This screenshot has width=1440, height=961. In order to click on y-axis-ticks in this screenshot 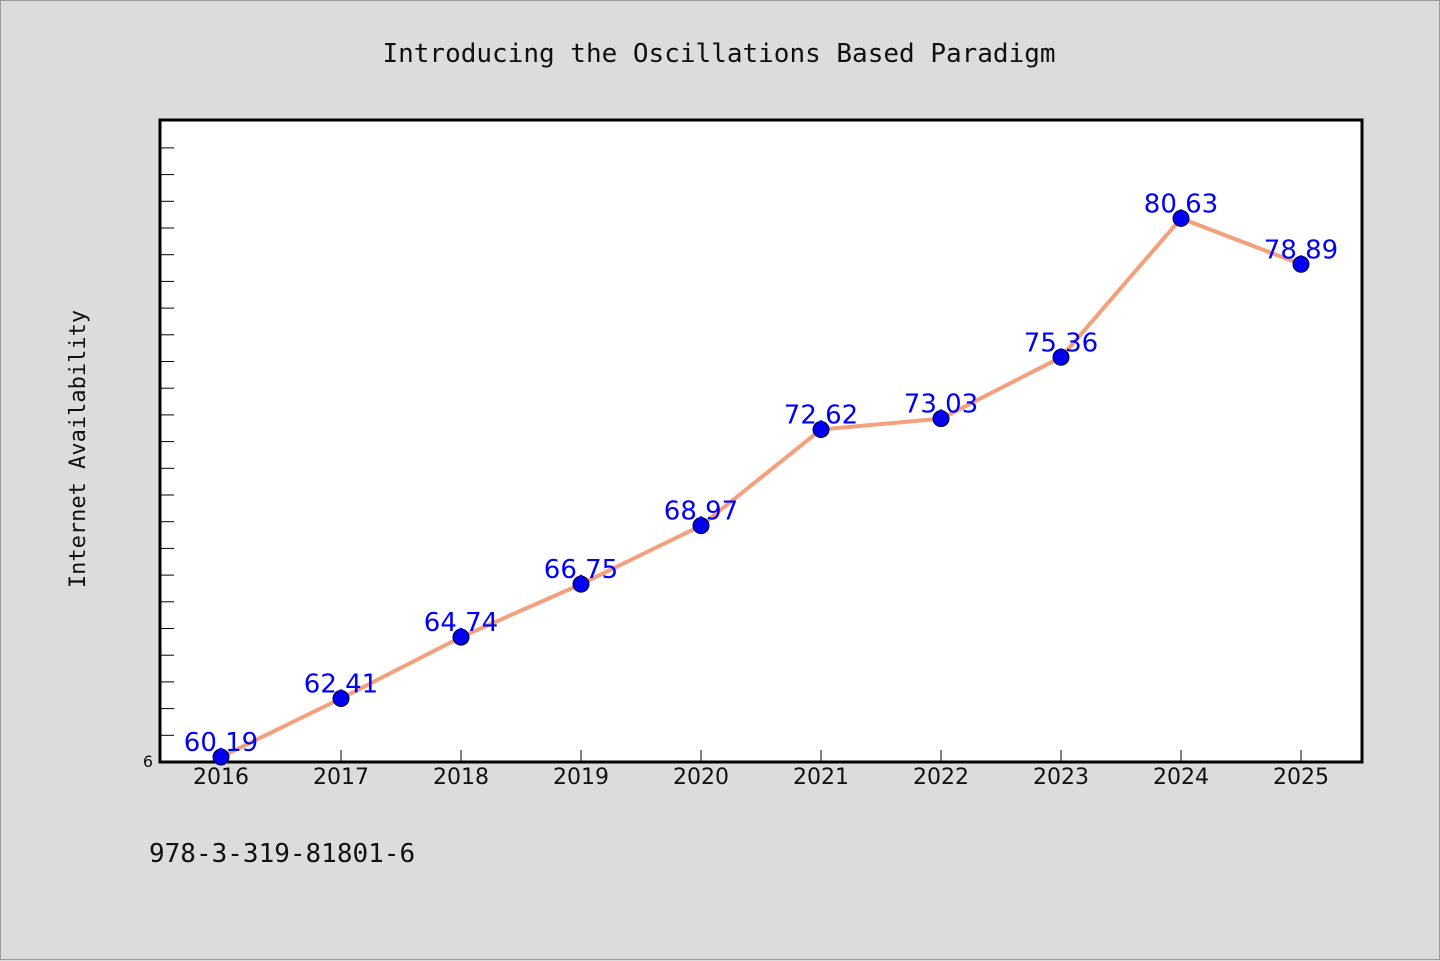, I will do `click(167, 455)`.